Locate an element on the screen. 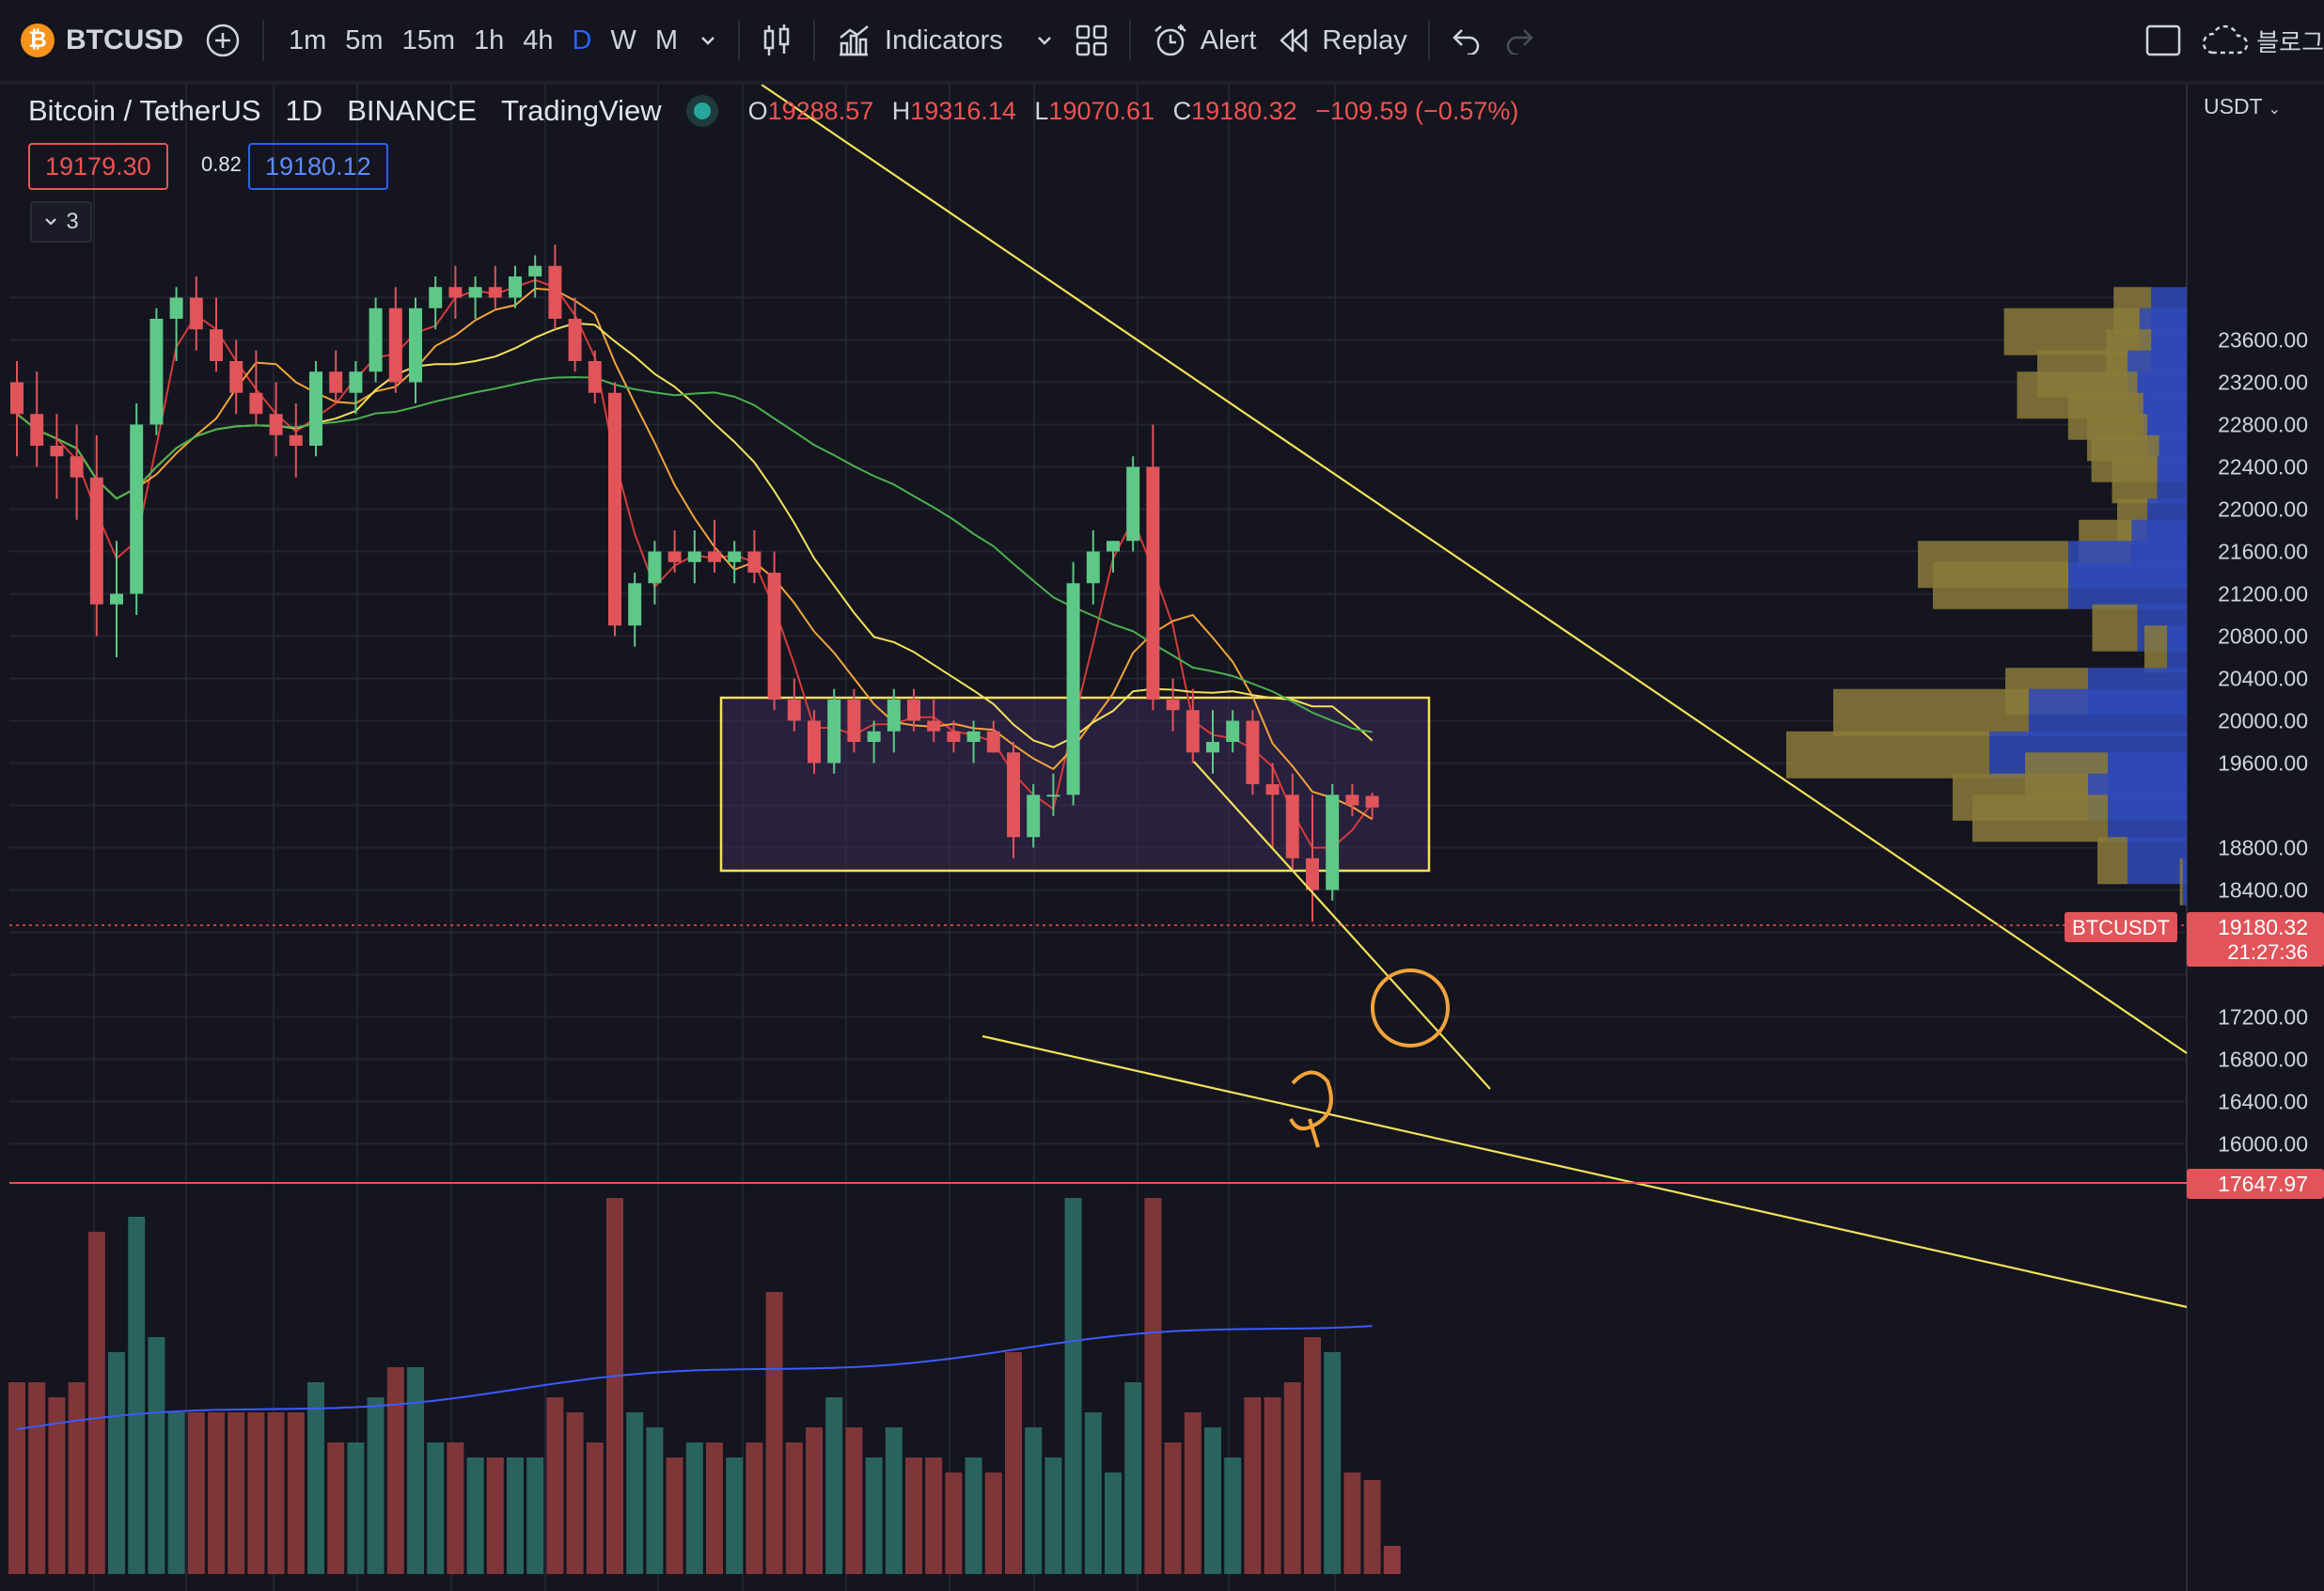 The width and height of the screenshot is (2324, 1591). volume-bars is located at coordinates (704, 1386).